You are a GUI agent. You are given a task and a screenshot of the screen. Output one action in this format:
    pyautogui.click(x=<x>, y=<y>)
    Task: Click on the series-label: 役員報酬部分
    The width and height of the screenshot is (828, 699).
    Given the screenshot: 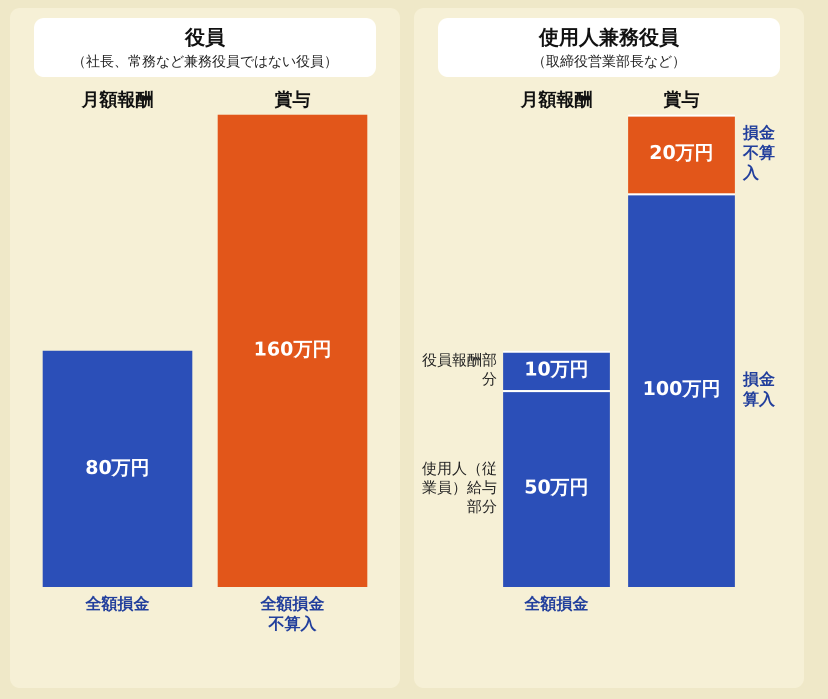 What is the action you would take?
    pyautogui.click(x=460, y=369)
    